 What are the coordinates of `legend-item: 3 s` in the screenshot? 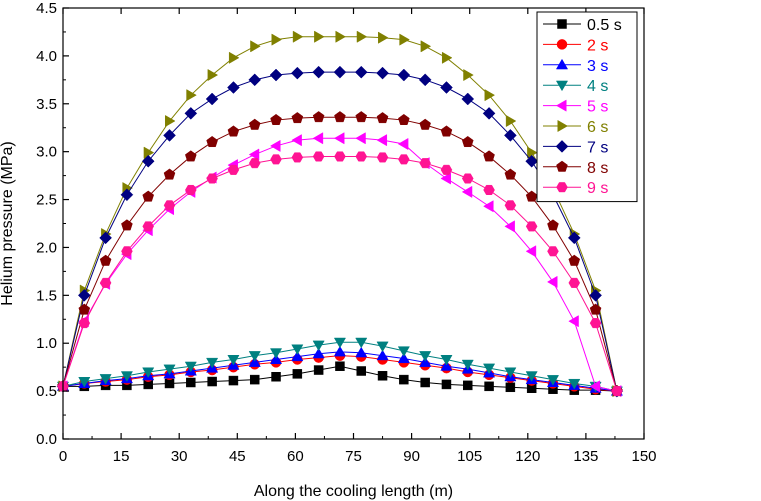 It's located at (575, 66).